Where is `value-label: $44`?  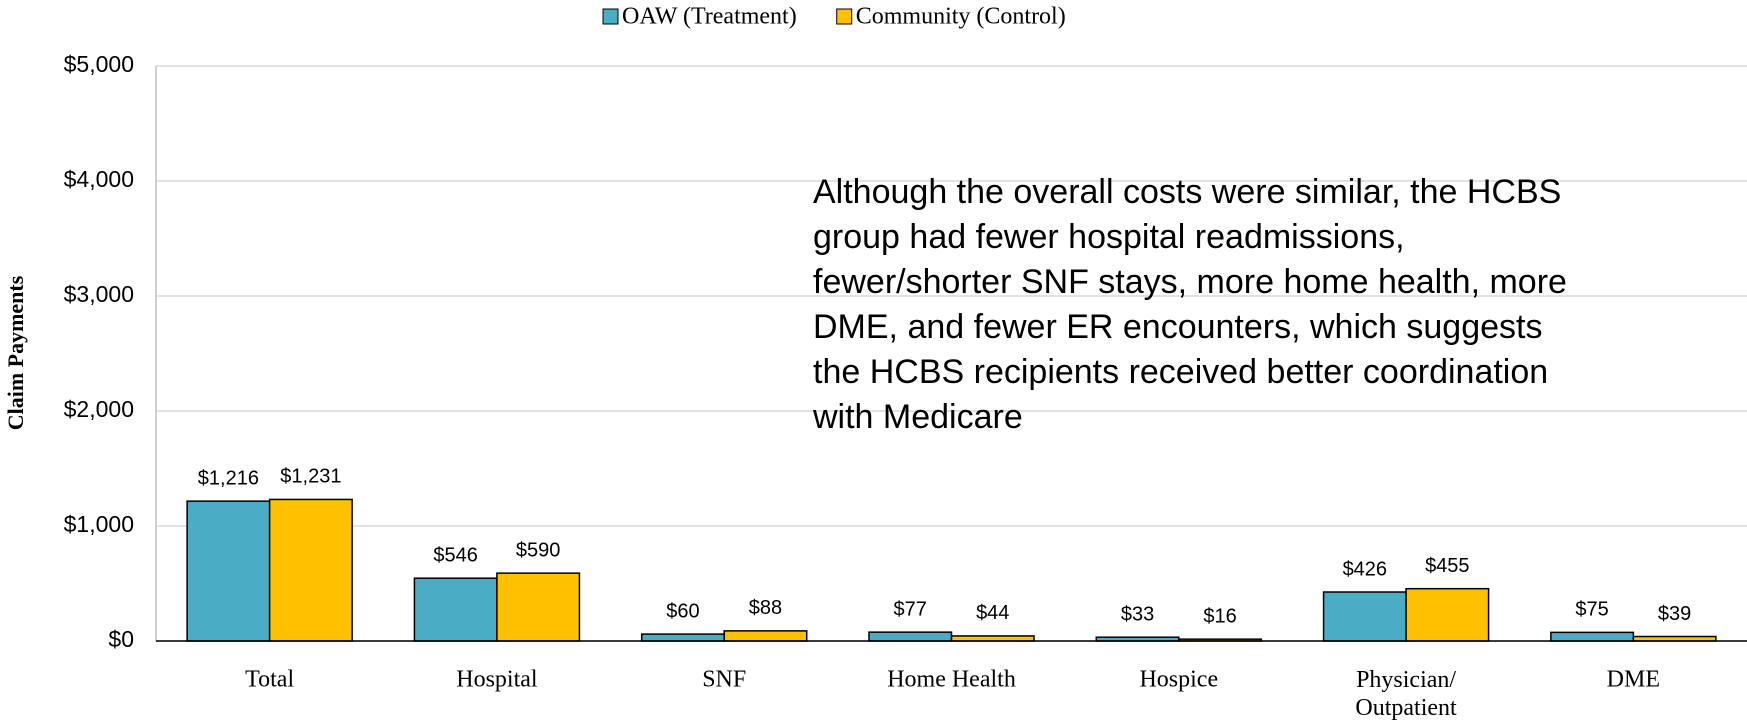 value-label: $44 is located at coordinates (992, 613).